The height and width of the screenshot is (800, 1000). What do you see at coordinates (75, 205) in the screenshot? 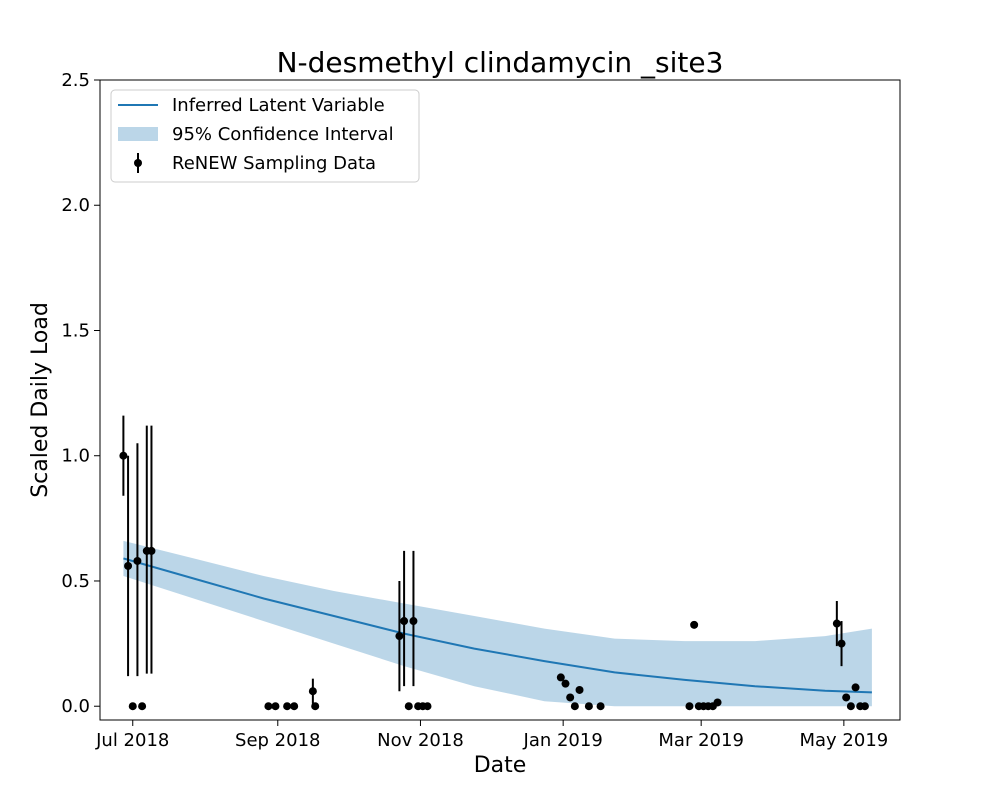
I see `y-tick-label: 2.0` at bounding box center [75, 205].